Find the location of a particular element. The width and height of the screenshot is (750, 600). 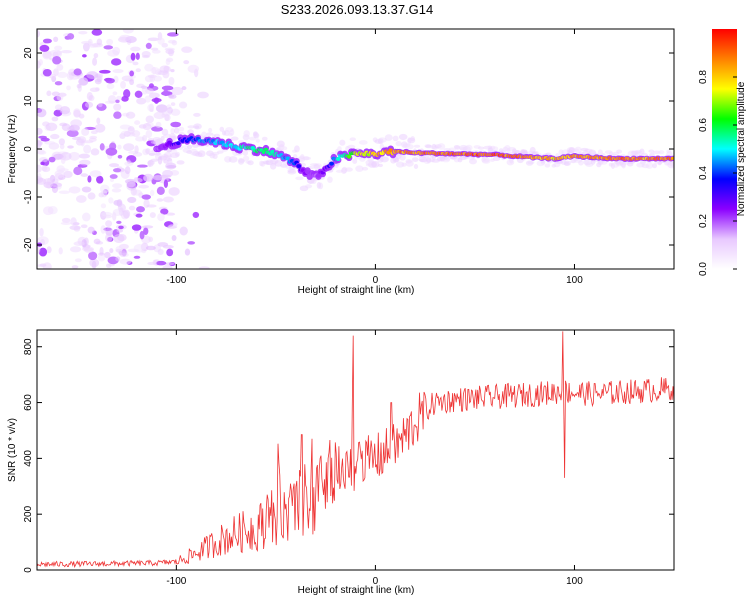

snr-ytick-label: 800 is located at coordinates (28, 346).